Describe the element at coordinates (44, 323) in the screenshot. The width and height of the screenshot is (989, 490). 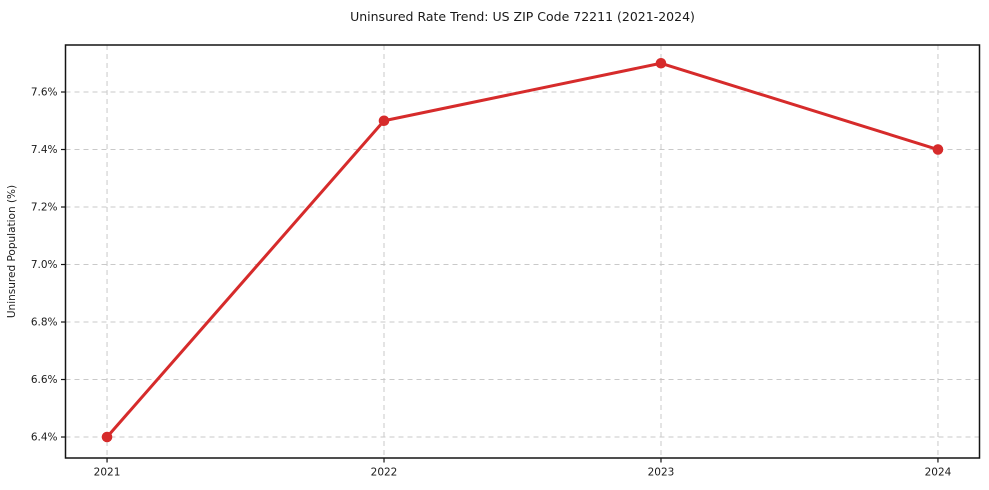
I see `y-tick-label: 6.8%` at that location.